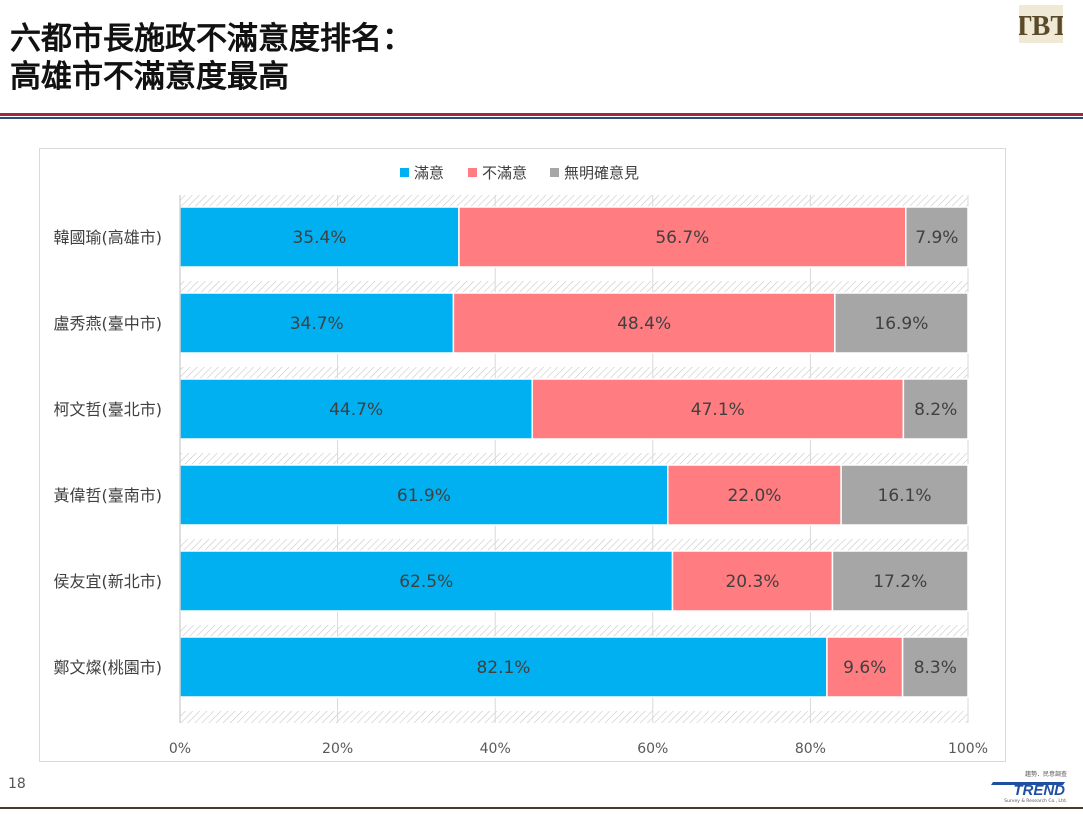  I want to click on data-label: 22.0%, so click(754, 496).